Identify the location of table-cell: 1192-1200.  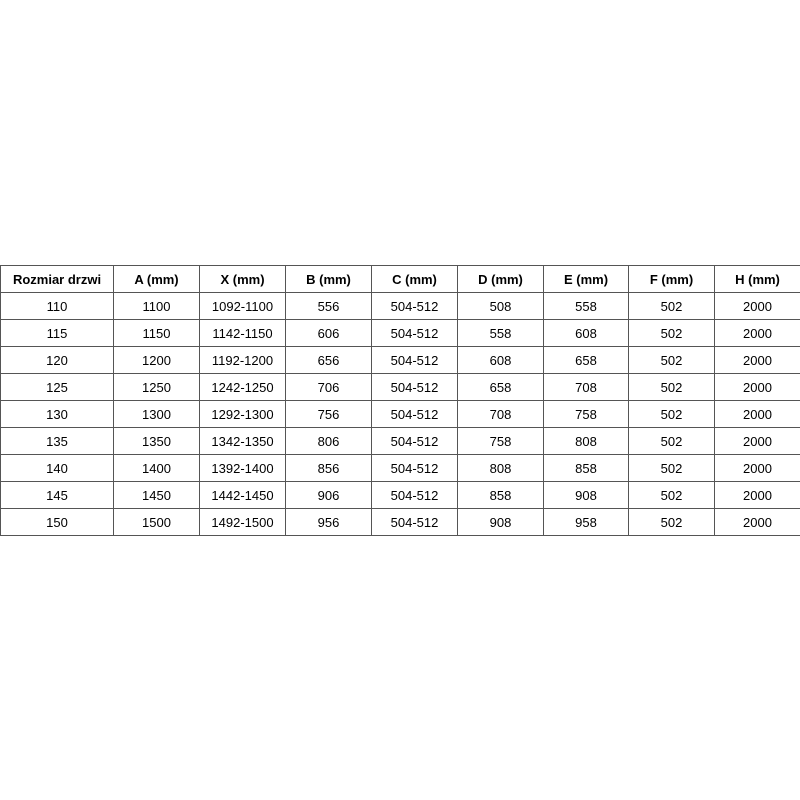
(242, 360).